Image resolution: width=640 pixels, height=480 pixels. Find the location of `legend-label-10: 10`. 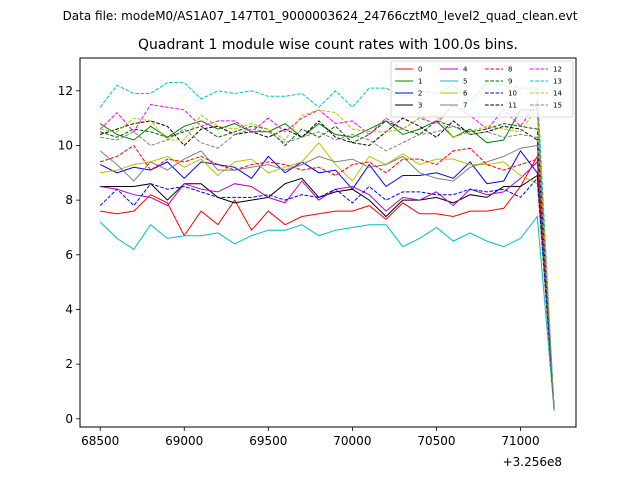

legend-label-10: 10 is located at coordinates (512, 94).